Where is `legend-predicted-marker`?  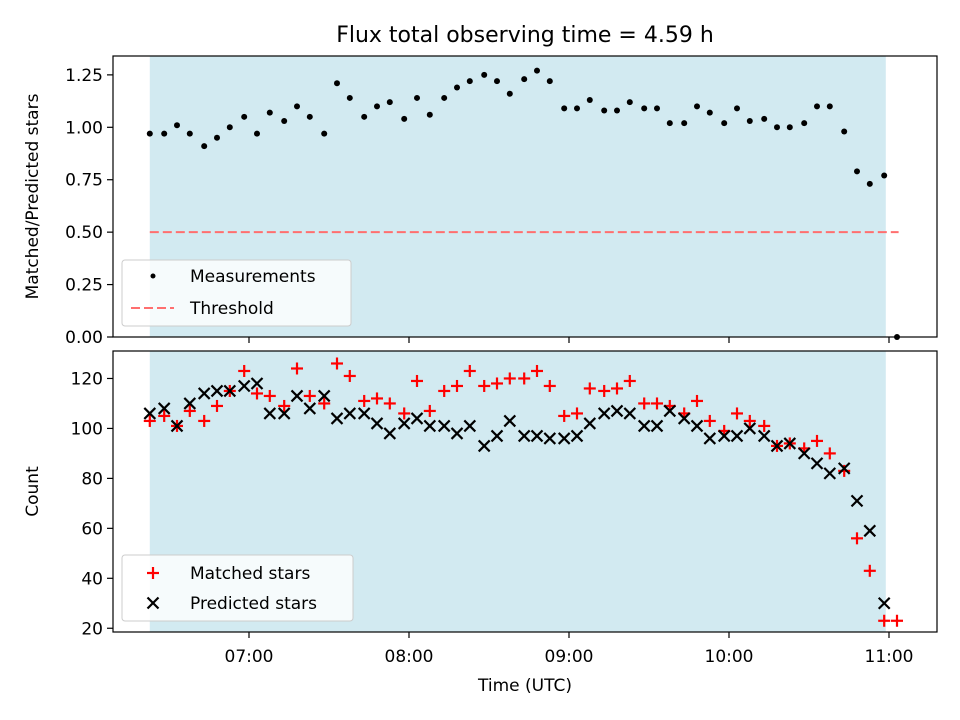
legend-predicted-marker is located at coordinates (153, 603).